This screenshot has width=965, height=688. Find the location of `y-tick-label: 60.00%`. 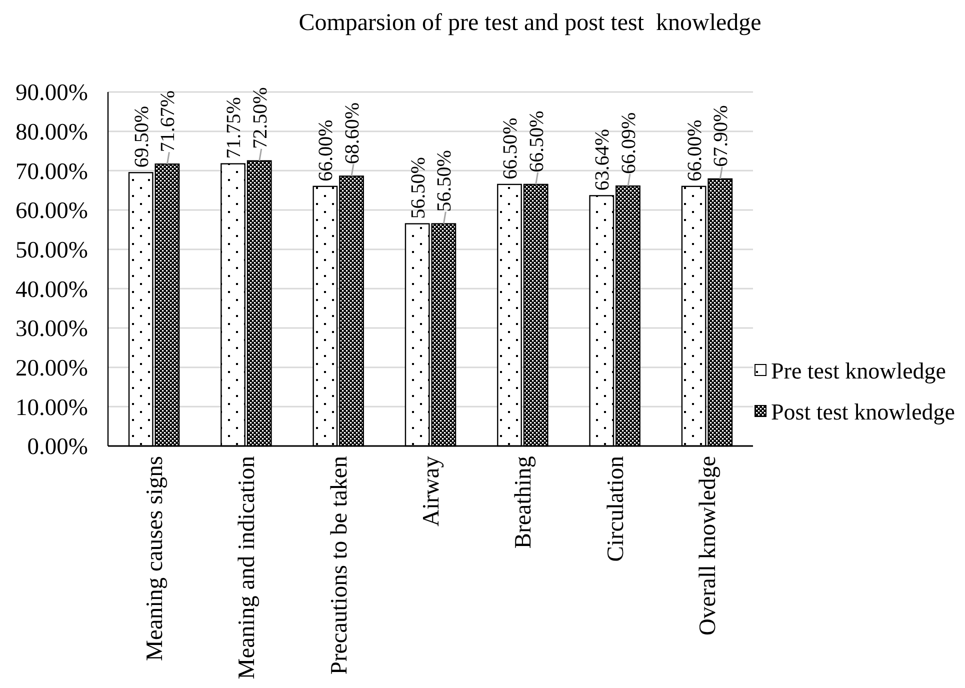

y-tick-label: 60.00% is located at coordinates (52, 211).